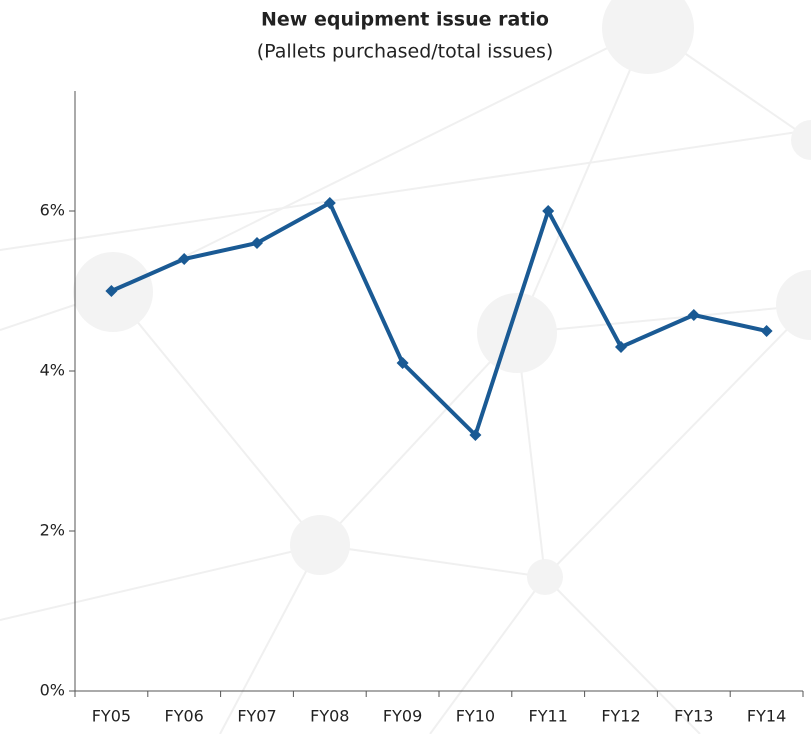 The height and width of the screenshot is (734, 811). What do you see at coordinates (693, 716) in the screenshot?
I see `x-tick-label: FY13` at bounding box center [693, 716].